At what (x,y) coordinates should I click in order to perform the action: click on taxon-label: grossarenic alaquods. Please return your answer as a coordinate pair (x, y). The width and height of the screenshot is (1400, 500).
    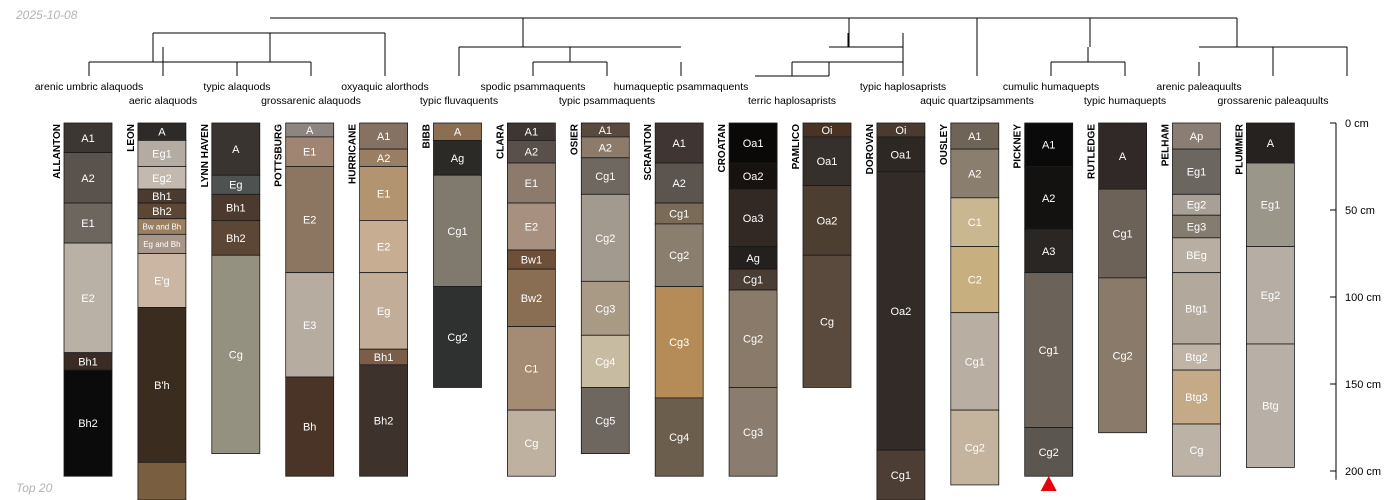
    Looking at the image, I should click on (311, 101).